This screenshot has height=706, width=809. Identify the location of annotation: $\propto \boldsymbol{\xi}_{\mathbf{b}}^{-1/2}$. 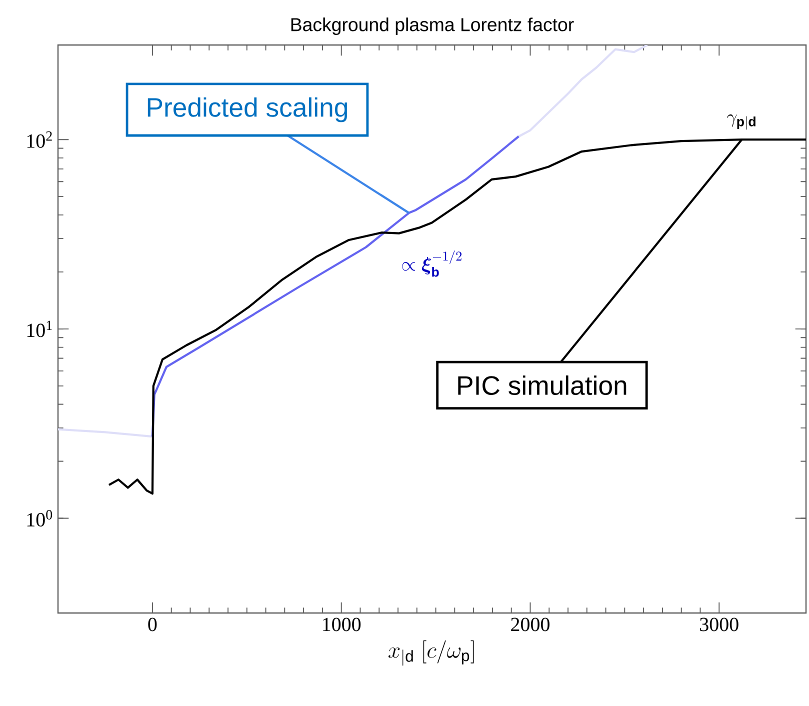
(432, 263).